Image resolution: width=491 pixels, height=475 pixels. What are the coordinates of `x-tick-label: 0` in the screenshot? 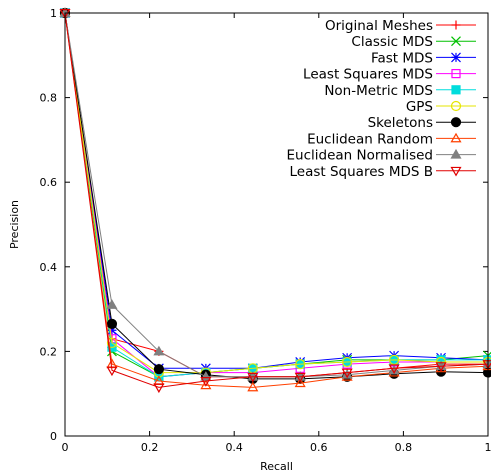 It's located at (65, 447).